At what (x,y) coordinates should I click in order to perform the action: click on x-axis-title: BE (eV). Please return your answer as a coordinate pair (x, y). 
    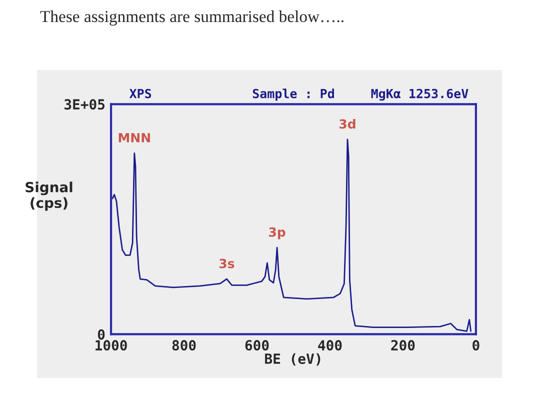
    Looking at the image, I should click on (292, 359).